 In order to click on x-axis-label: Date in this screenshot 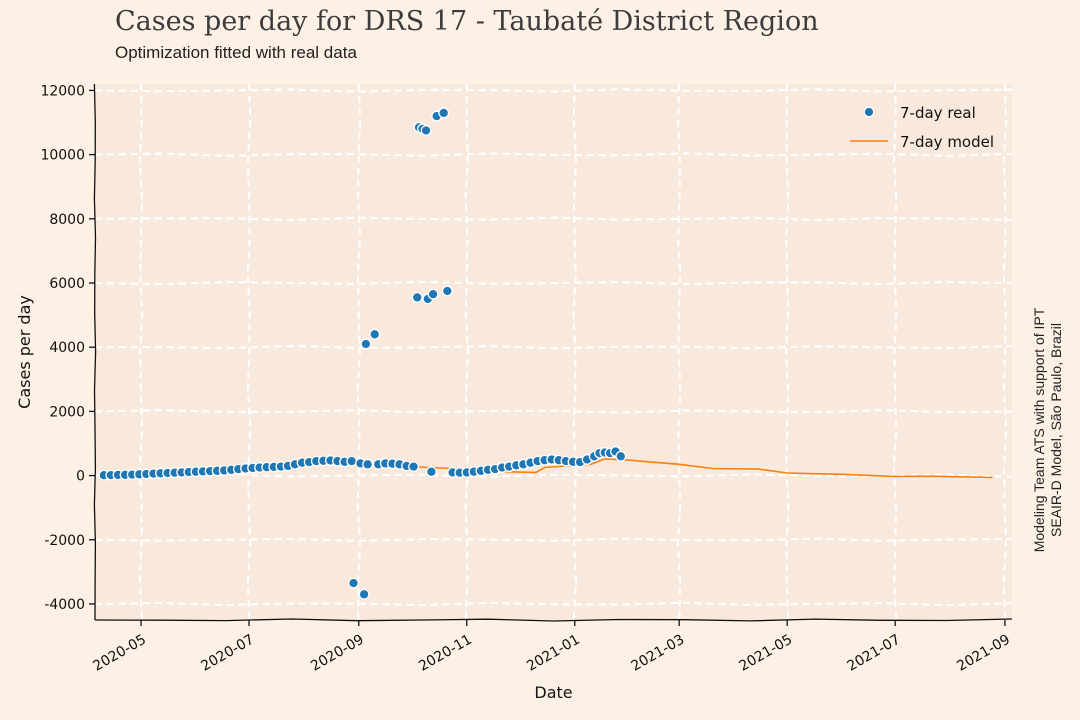, I will do `click(553, 692)`.